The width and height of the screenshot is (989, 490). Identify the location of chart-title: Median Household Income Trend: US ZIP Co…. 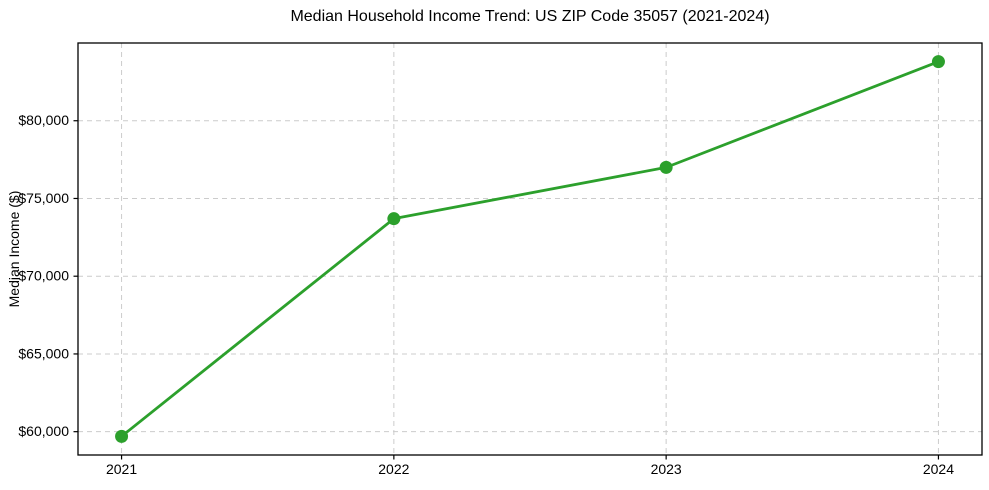
(530, 16).